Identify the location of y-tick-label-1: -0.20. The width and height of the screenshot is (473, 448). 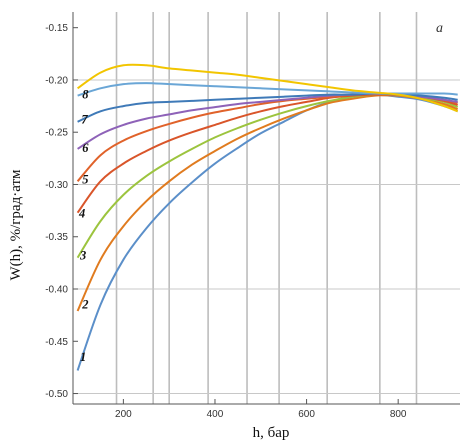
(56, 80).